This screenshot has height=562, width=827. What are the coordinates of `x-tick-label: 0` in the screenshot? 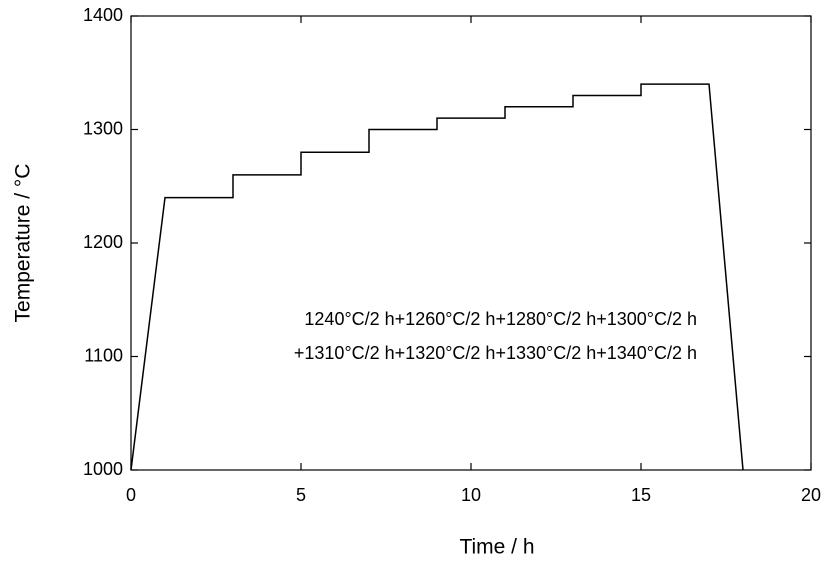 It's located at (131, 495).